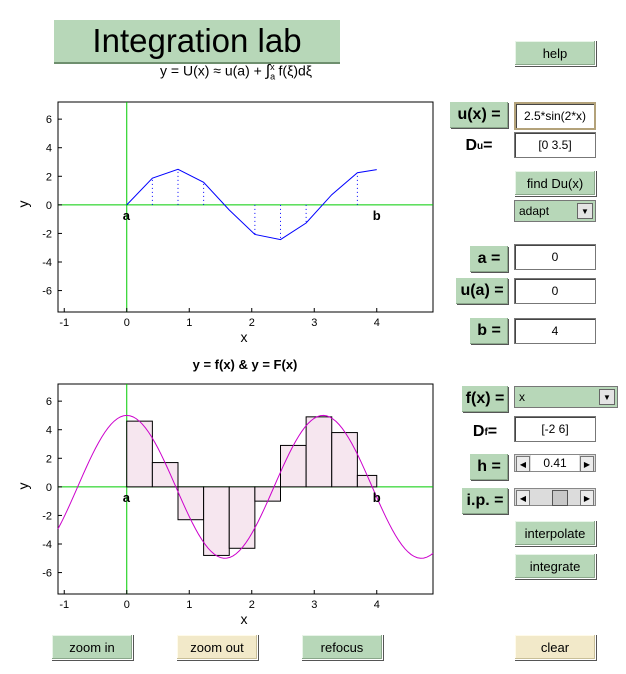 This screenshot has width=626, height=674. I want to click on bottom-ylabel: y, so click(23, 486).